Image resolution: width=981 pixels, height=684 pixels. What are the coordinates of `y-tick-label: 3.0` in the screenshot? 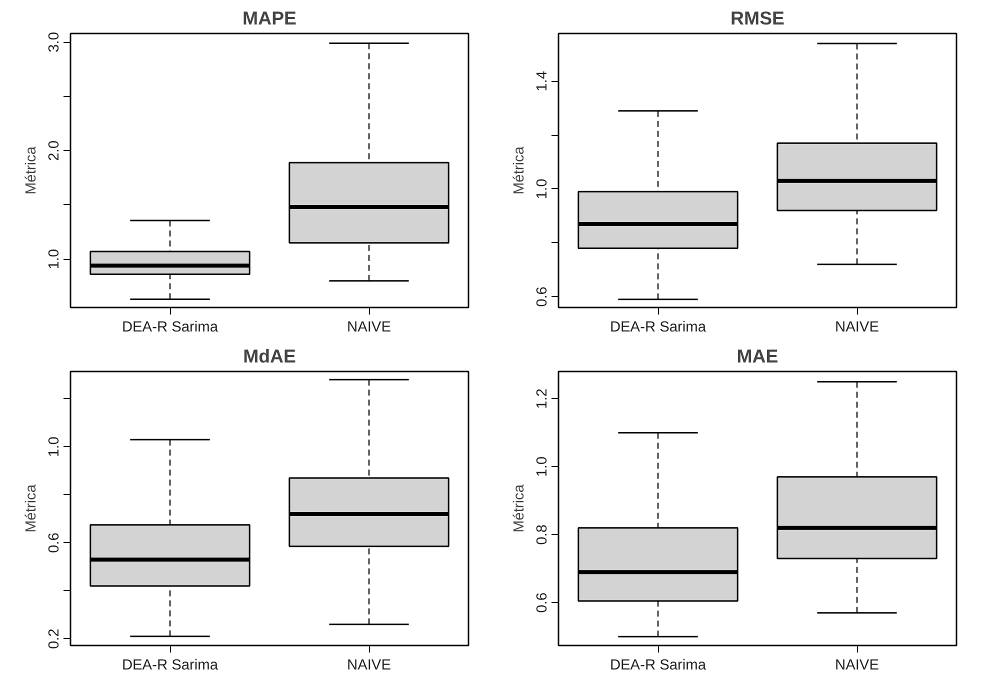 It's located at (54, 42).